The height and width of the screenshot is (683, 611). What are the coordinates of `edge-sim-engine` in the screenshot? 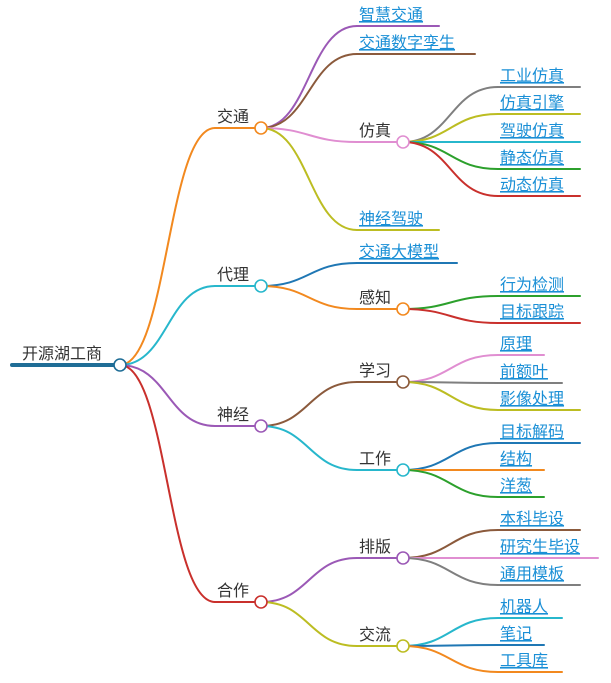 It's located at (450, 128).